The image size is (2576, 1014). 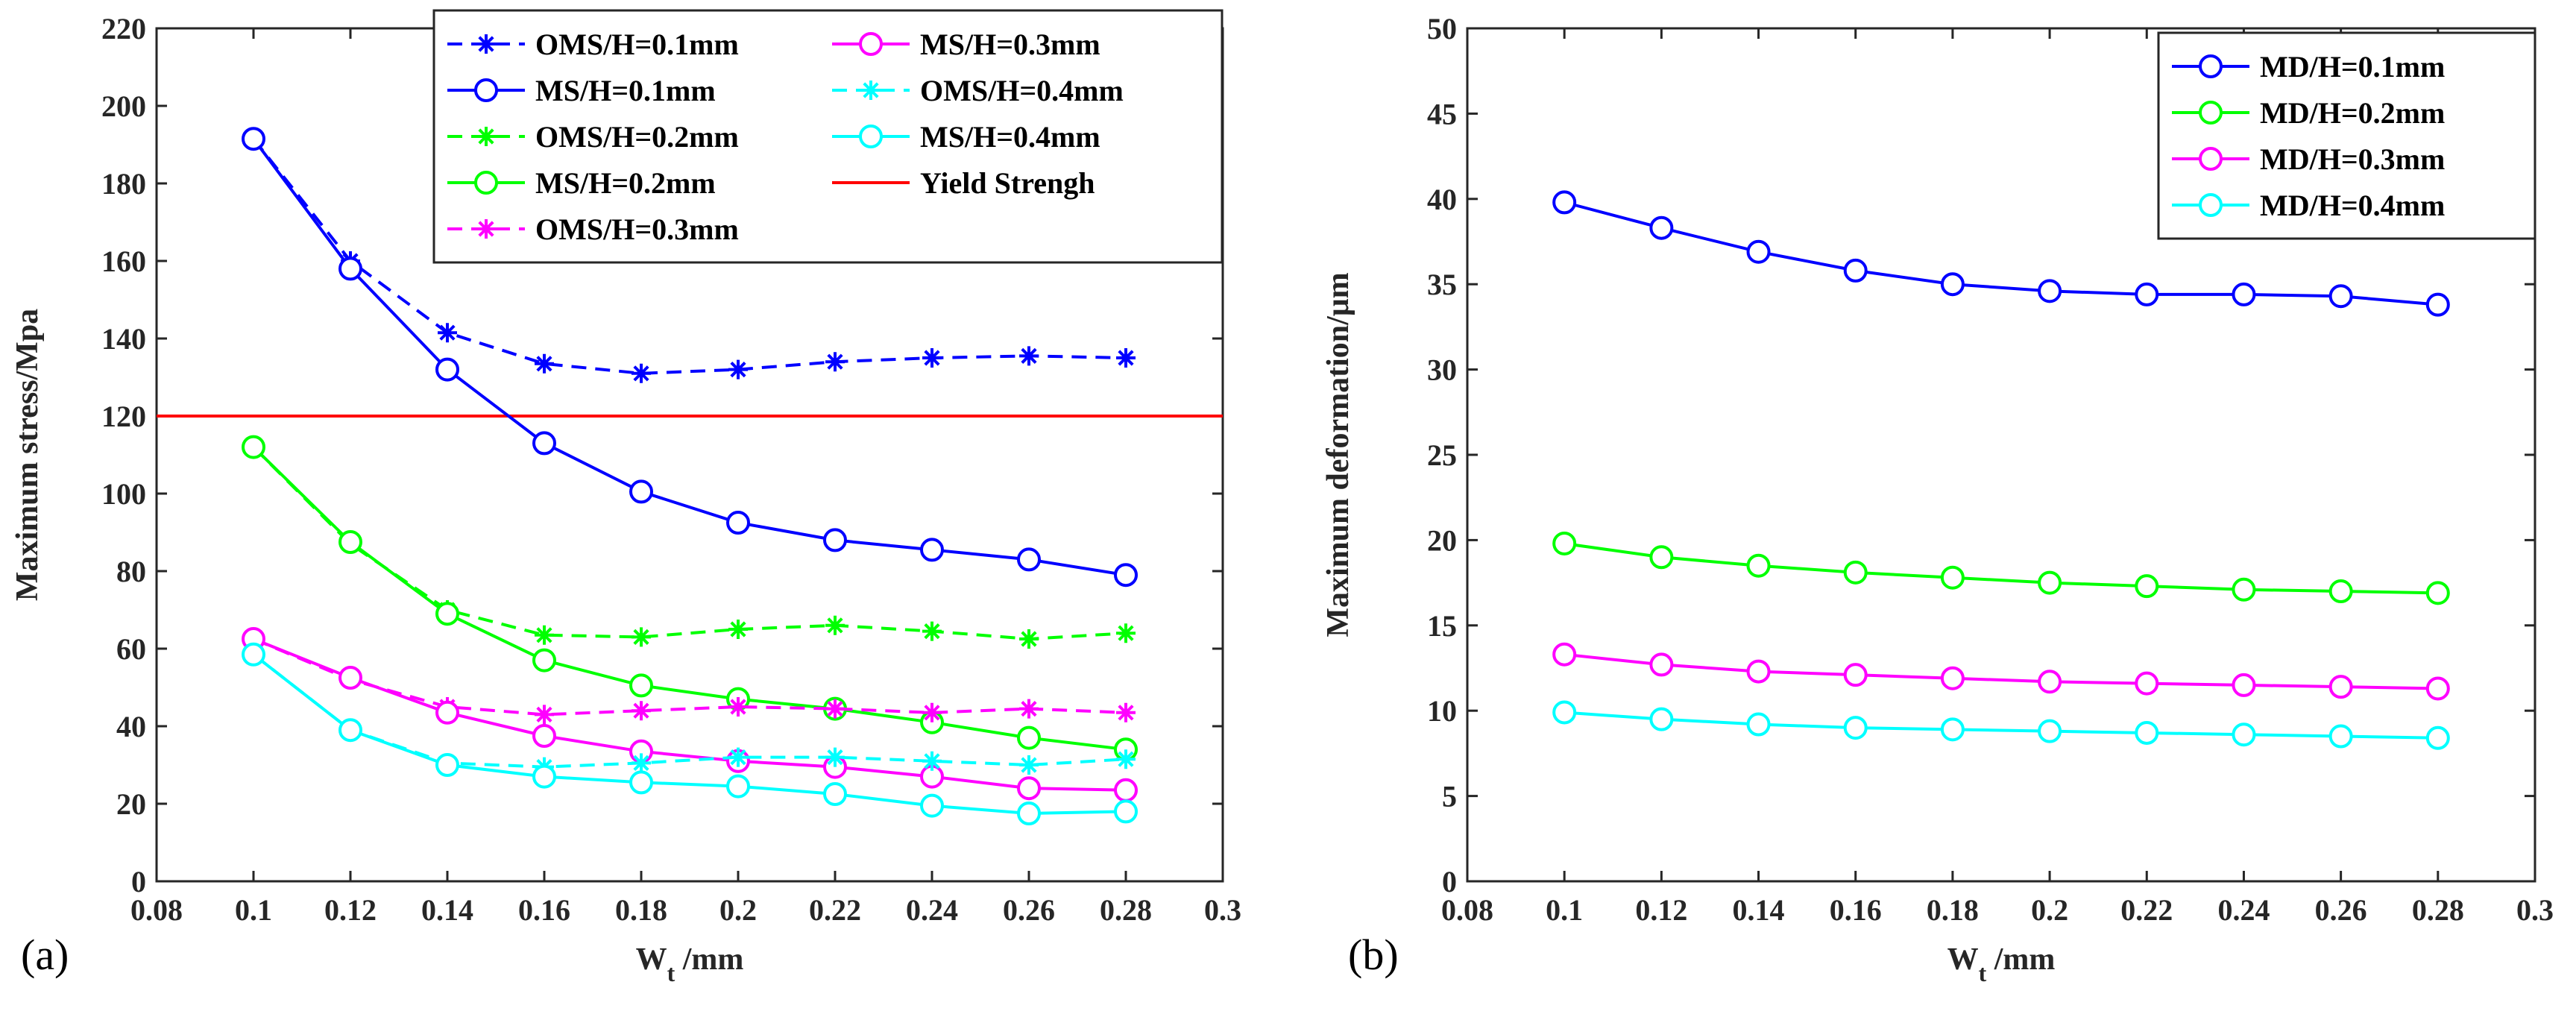 I want to click on legend-entry-oms-h-0-4mm: OMS/H=0.4mm, so click(x=978, y=90).